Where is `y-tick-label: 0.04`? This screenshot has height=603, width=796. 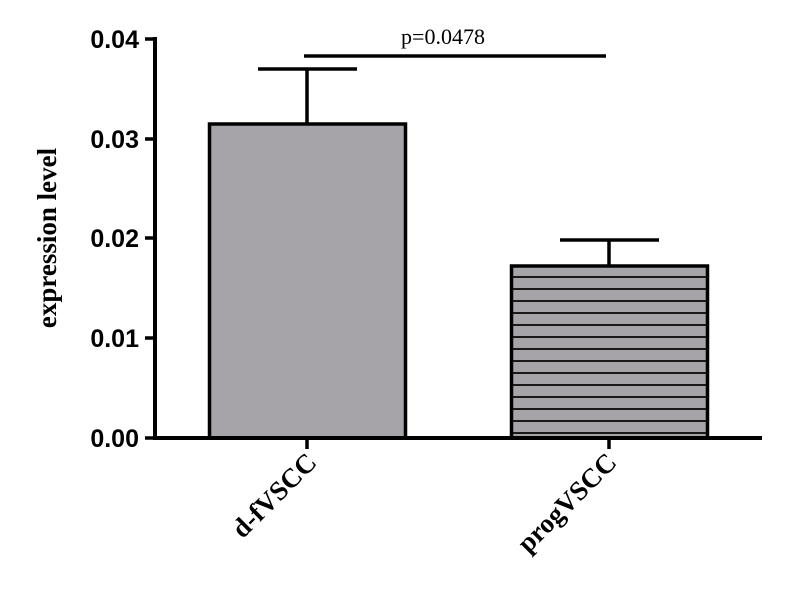
y-tick-label: 0.04 is located at coordinates (114, 40).